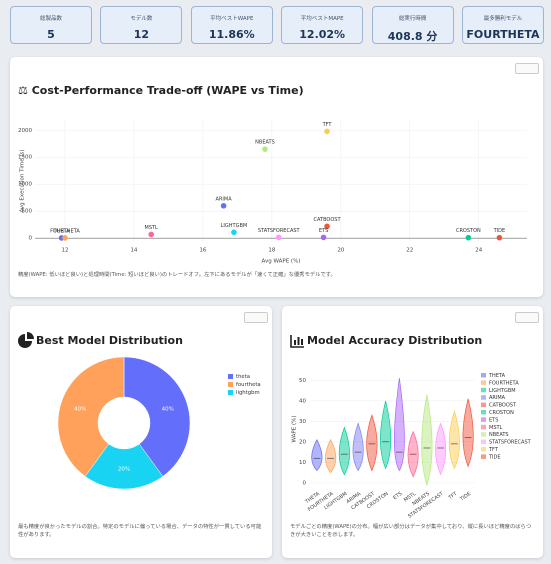 This screenshot has width=551, height=564. Describe the element at coordinates (234, 226) in the screenshot. I see `point-label: LIGHTGBM` at that location.